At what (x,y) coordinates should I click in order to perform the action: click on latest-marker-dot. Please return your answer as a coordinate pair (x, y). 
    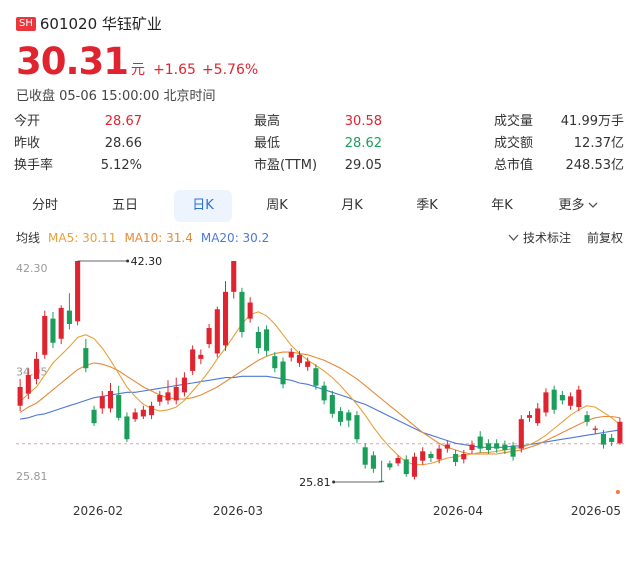
    Looking at the image, I should click on (617, 492).